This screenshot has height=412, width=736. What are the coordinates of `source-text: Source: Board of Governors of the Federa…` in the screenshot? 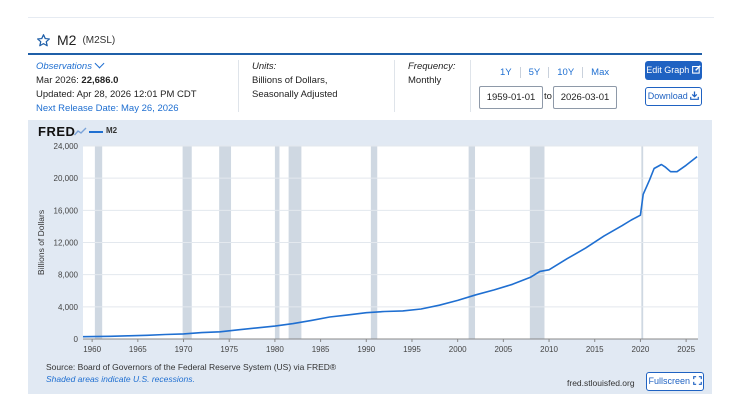 It's located at (191, 367).